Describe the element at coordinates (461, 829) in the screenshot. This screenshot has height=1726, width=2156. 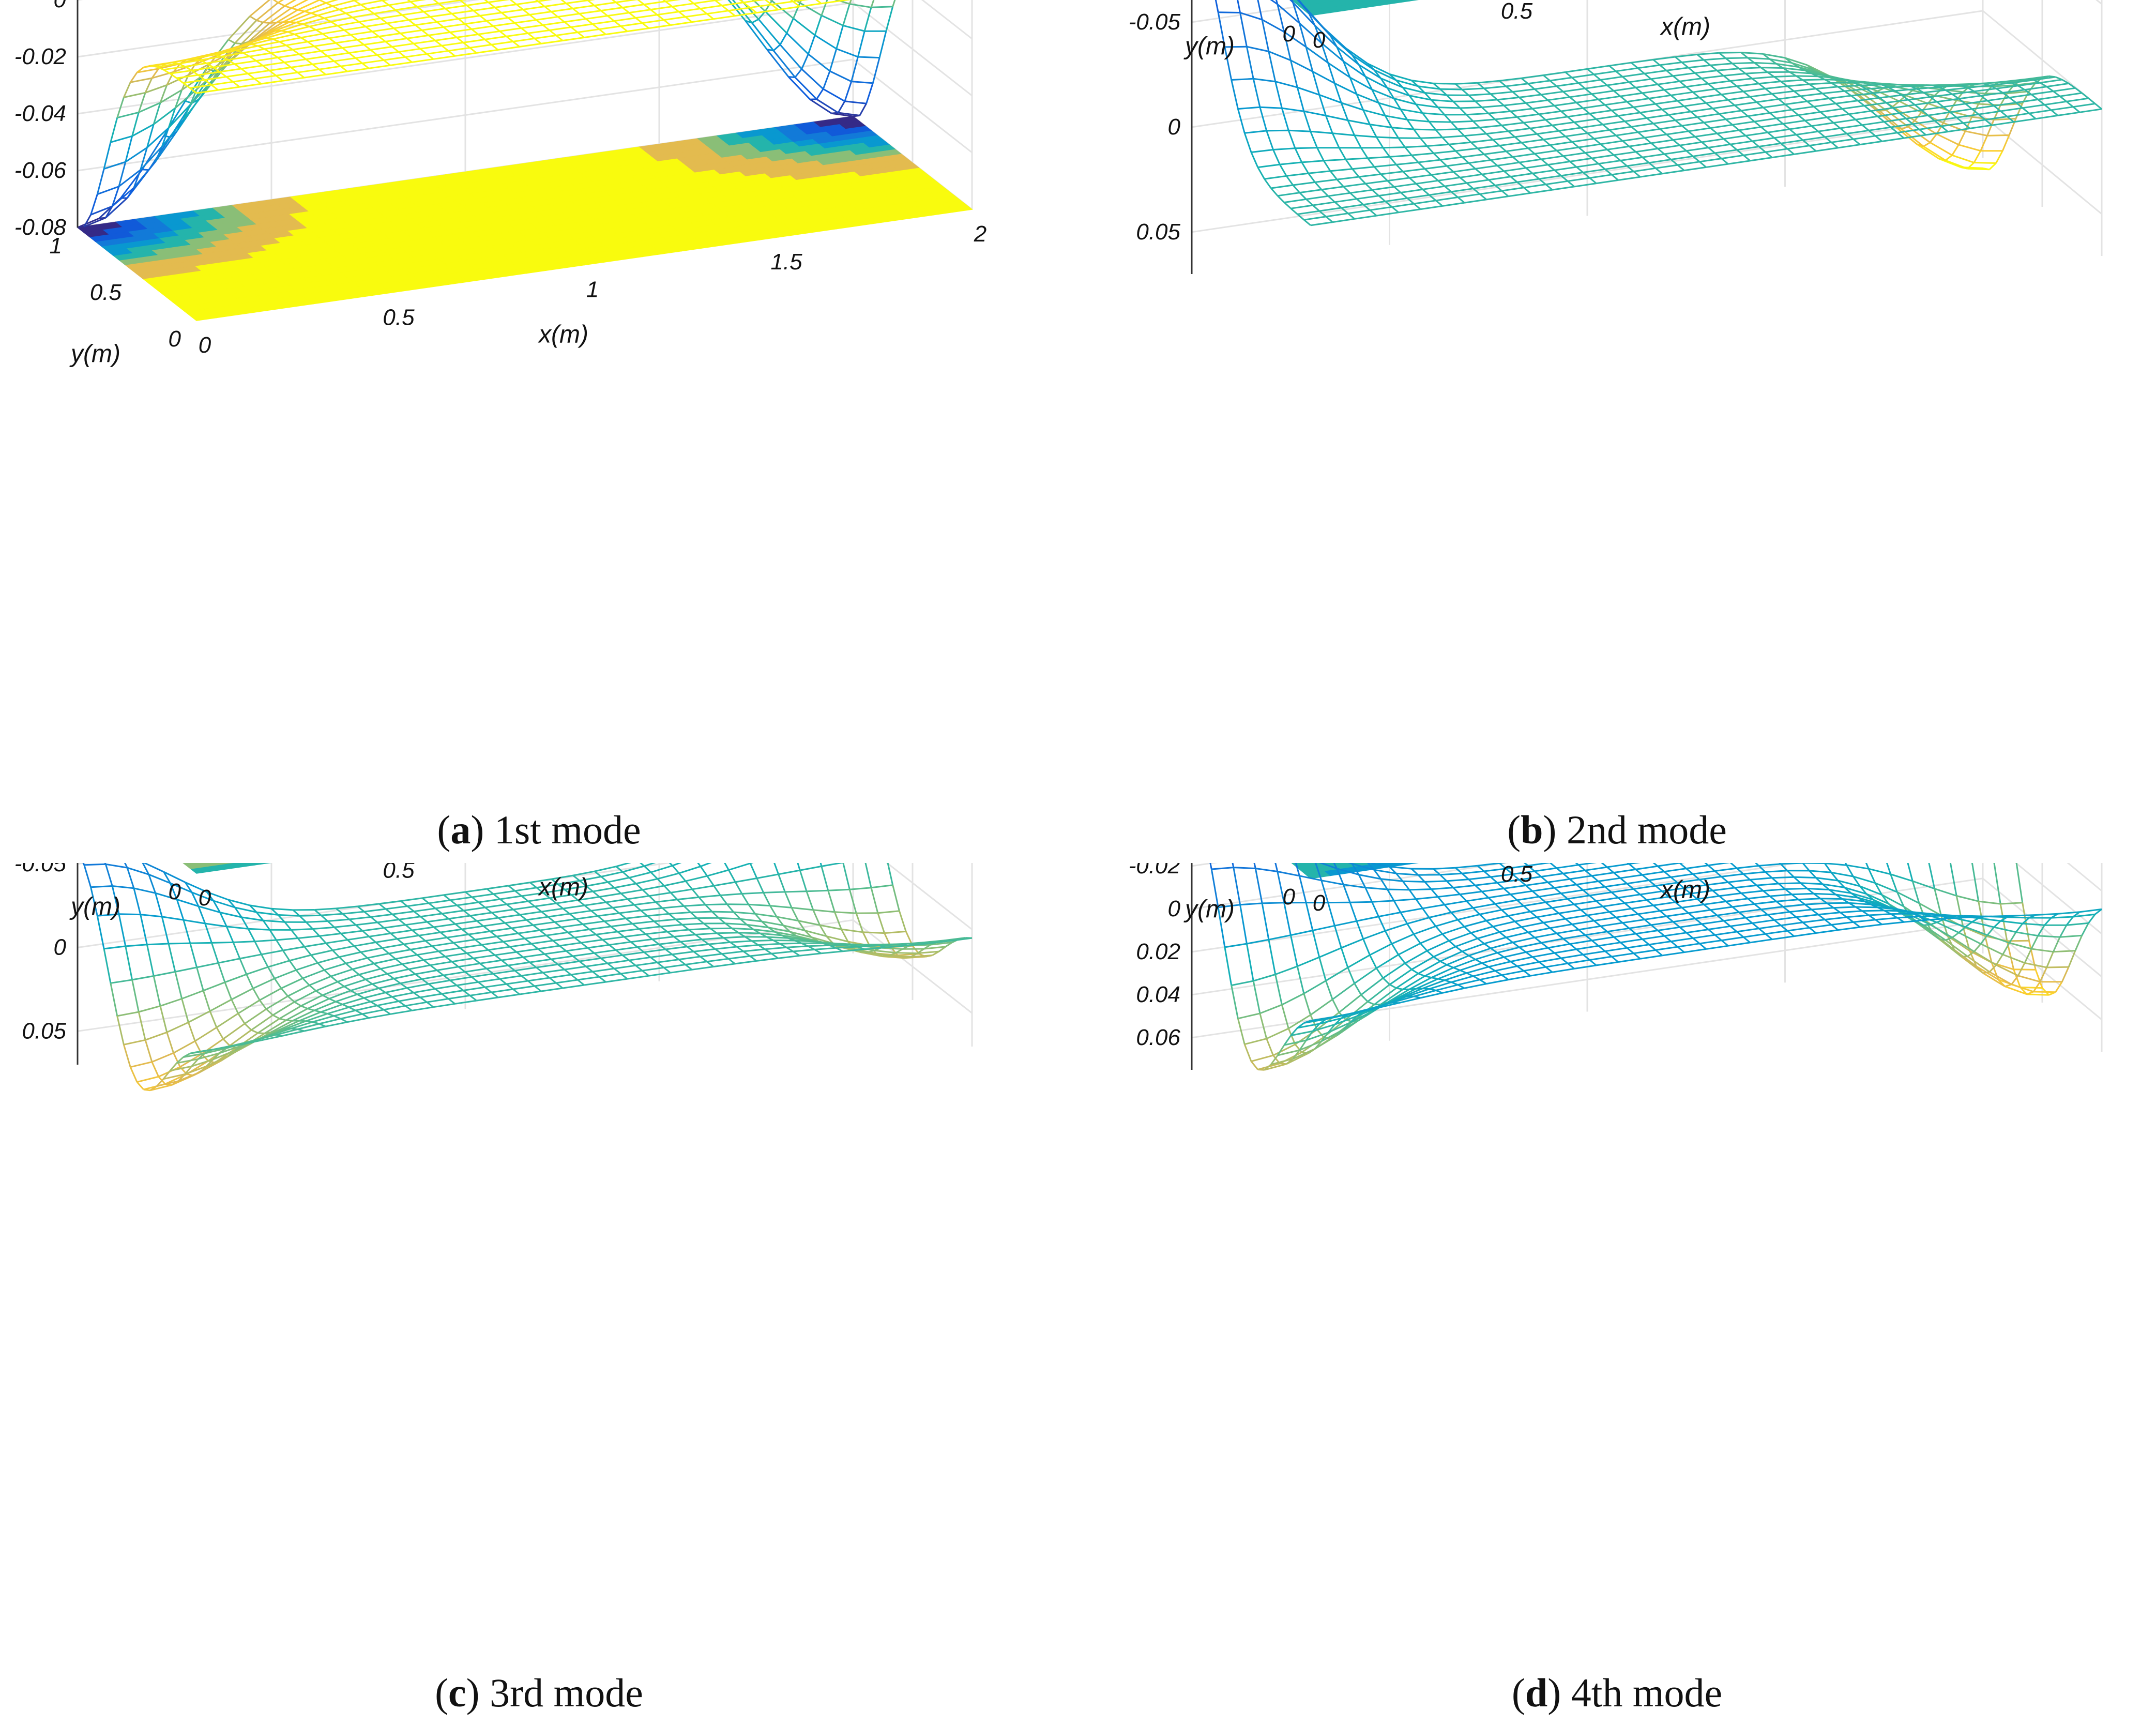
I see `caption-a-letter: a` at that location.